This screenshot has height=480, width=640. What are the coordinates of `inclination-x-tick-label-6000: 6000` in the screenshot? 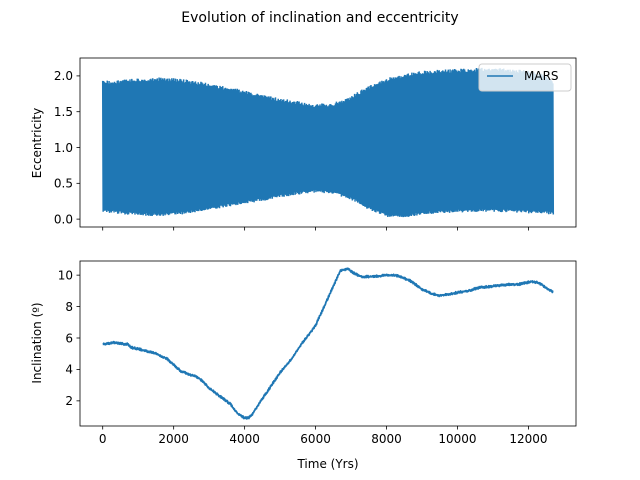 It's located at (315, 439).